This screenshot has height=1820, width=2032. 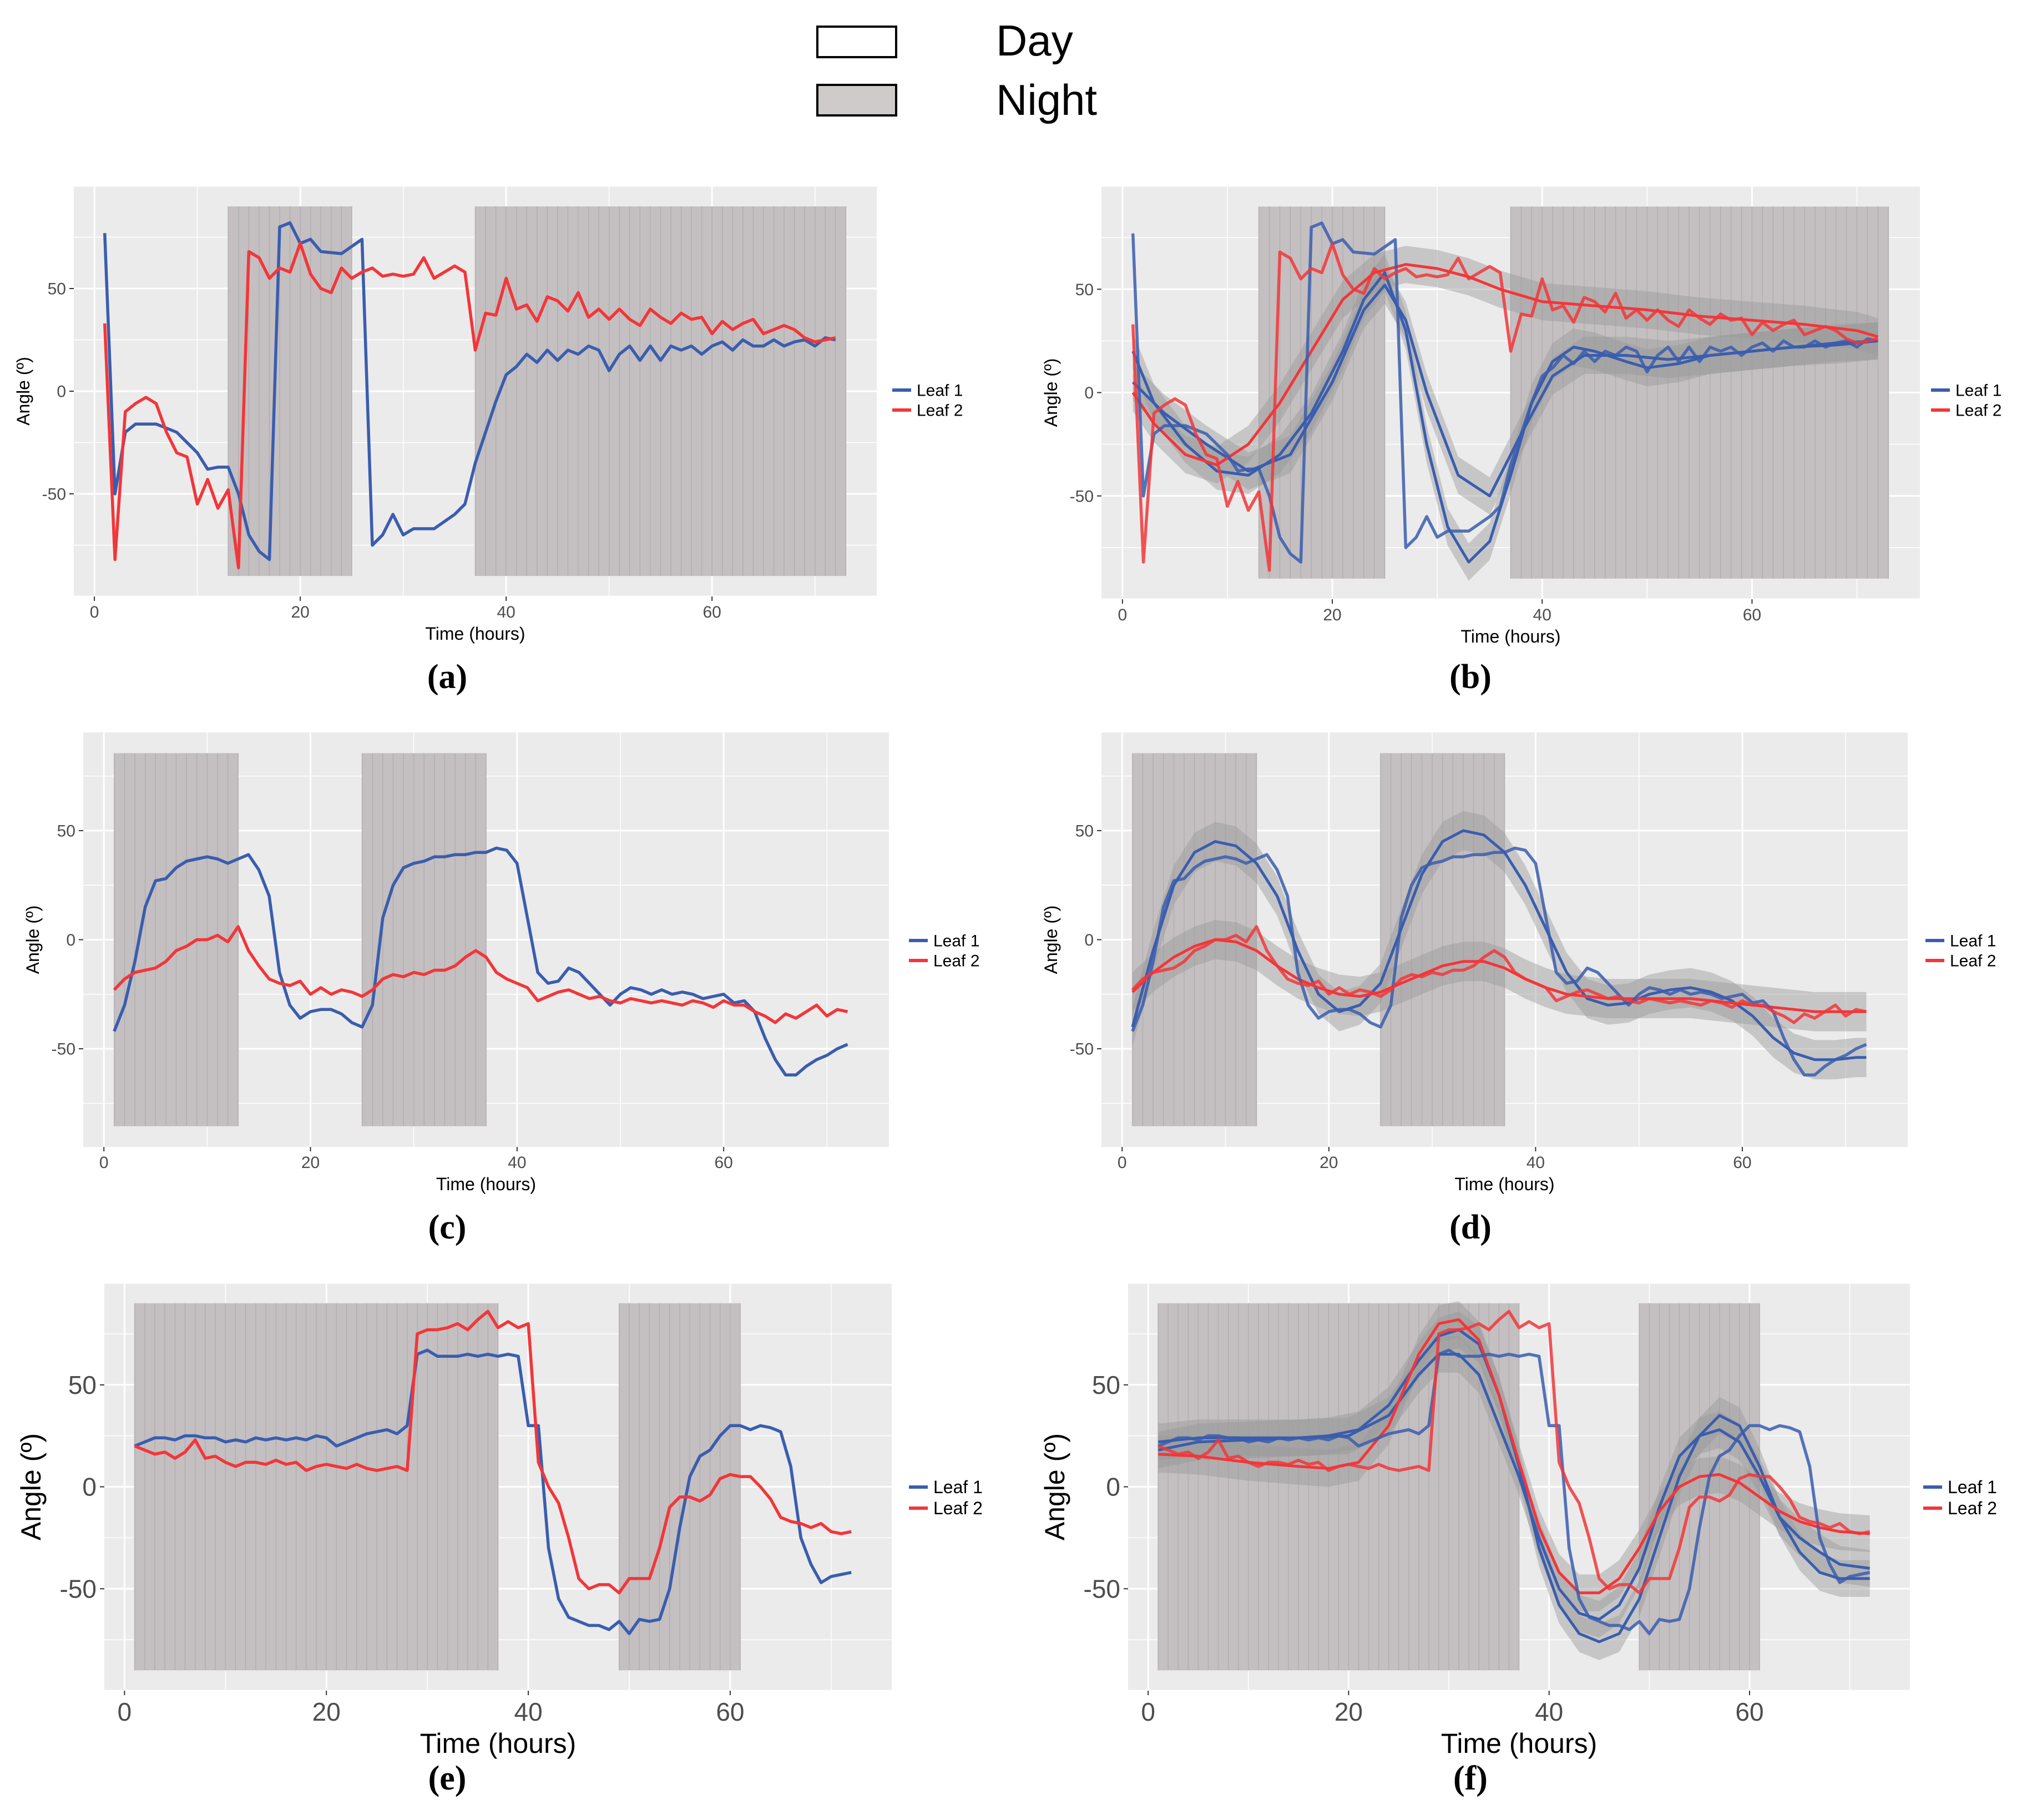 What do you see at coordinates (447, 677) in the screenshot?
I see `panel-caption: (a)` at bounding box center [447, 677].